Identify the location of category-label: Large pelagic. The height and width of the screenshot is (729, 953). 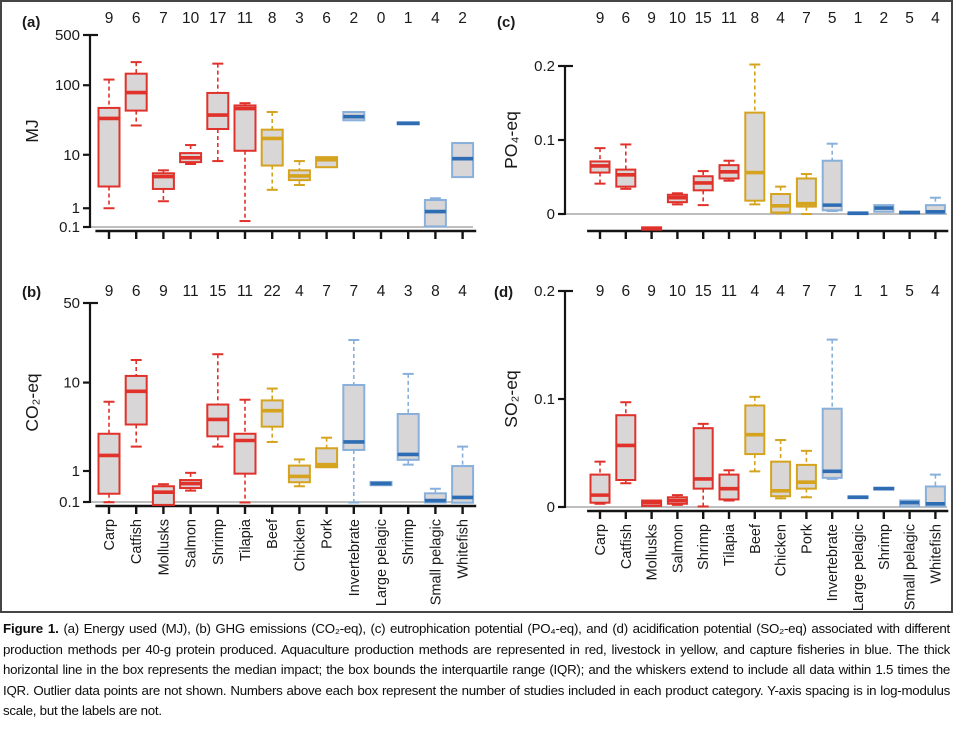
(859, 567).